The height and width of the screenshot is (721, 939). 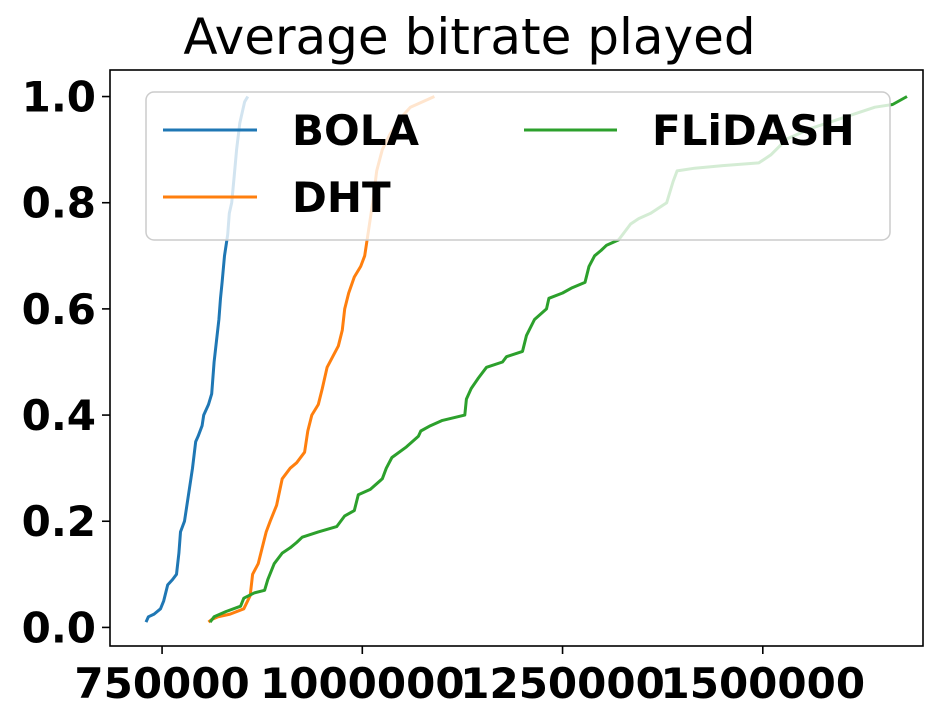 I want to click on y-tick-label: 0.2, so click(x=59, y=521).